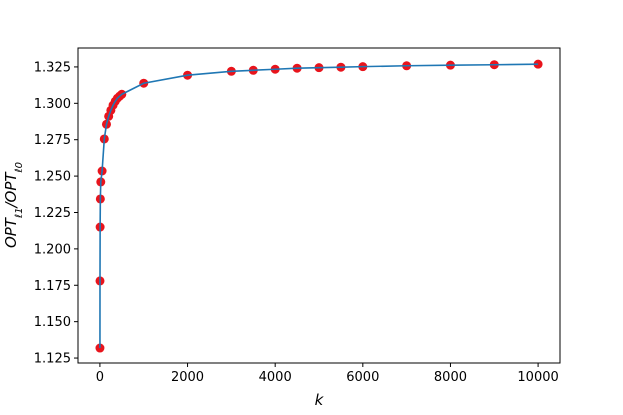  I want to click on y-label-part: OPT, so click(11, 232).